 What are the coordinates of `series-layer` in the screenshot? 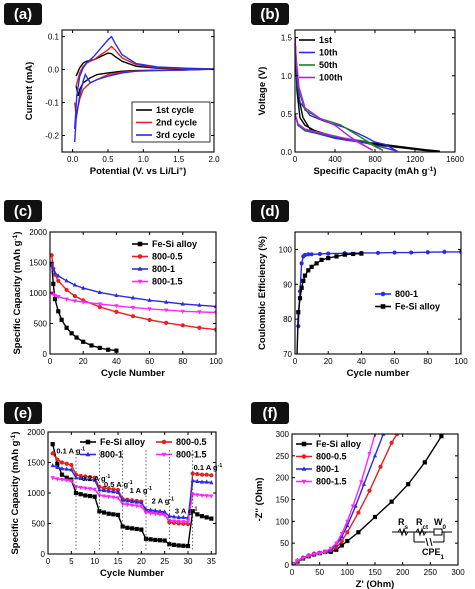 It's located at (132, 495).